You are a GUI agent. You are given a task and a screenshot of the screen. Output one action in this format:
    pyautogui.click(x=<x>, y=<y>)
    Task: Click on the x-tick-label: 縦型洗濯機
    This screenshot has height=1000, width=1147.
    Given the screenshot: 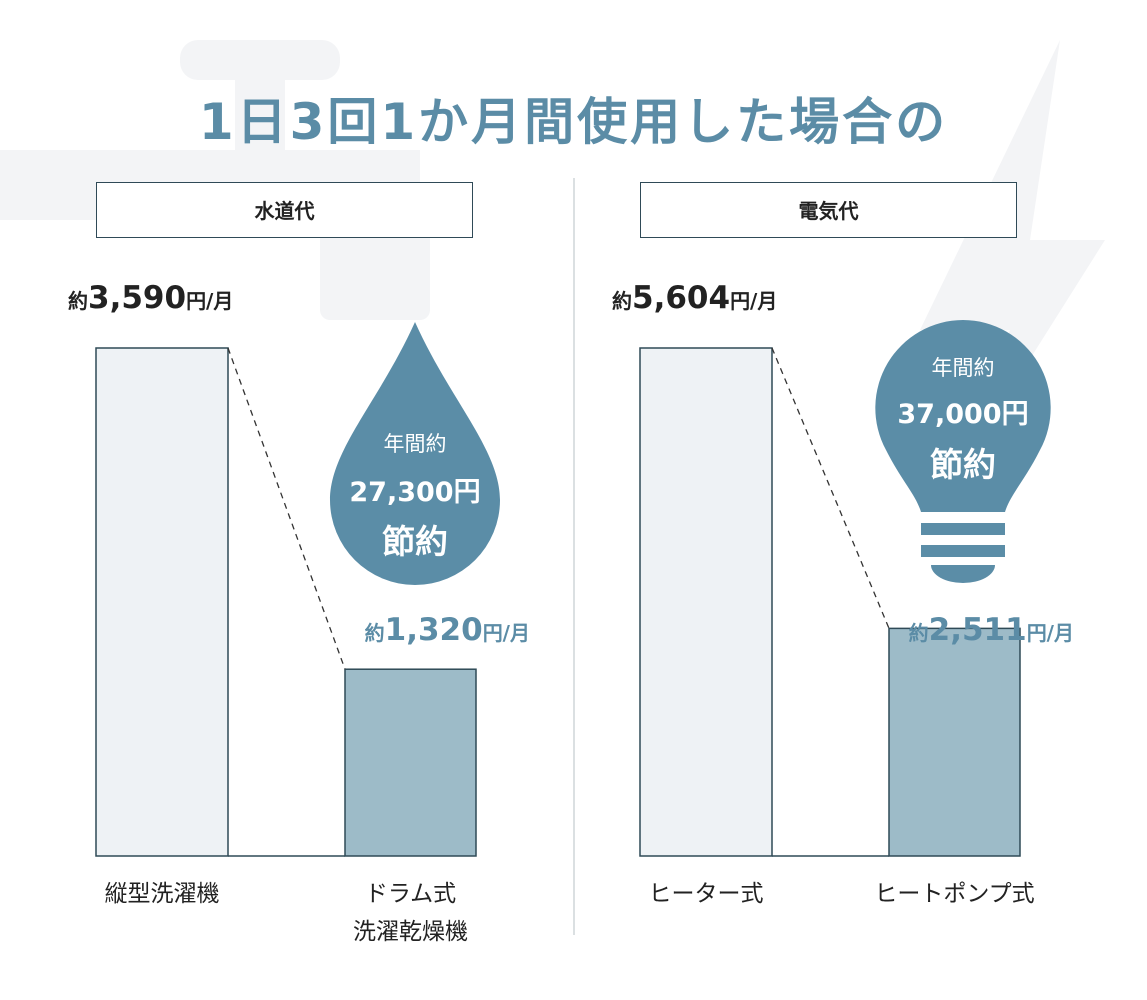 What is the action you would take?
    pyautogui.click(x=162, y=894)
    